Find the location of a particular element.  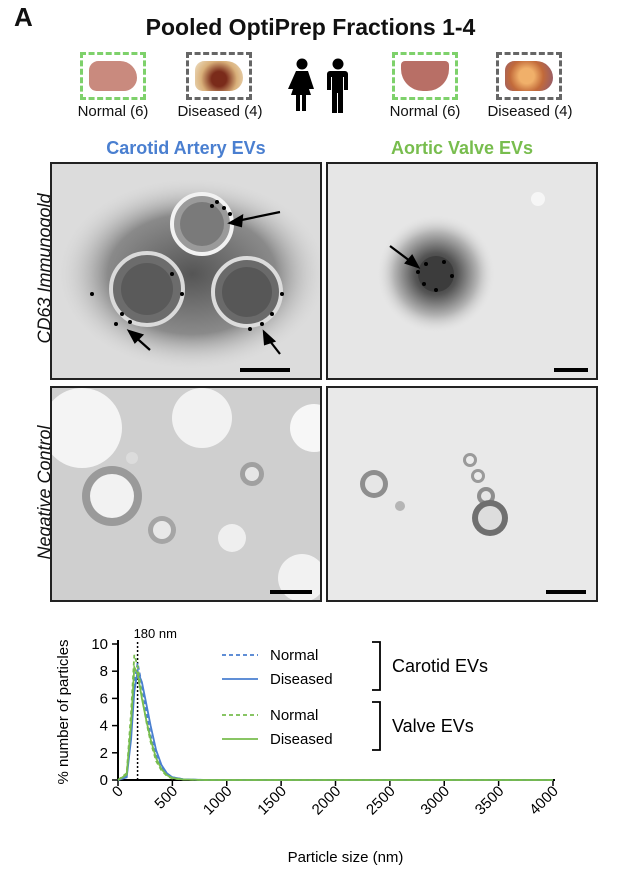

tissue-thumb-carotid-diseased is located at coordinates (219, 76).